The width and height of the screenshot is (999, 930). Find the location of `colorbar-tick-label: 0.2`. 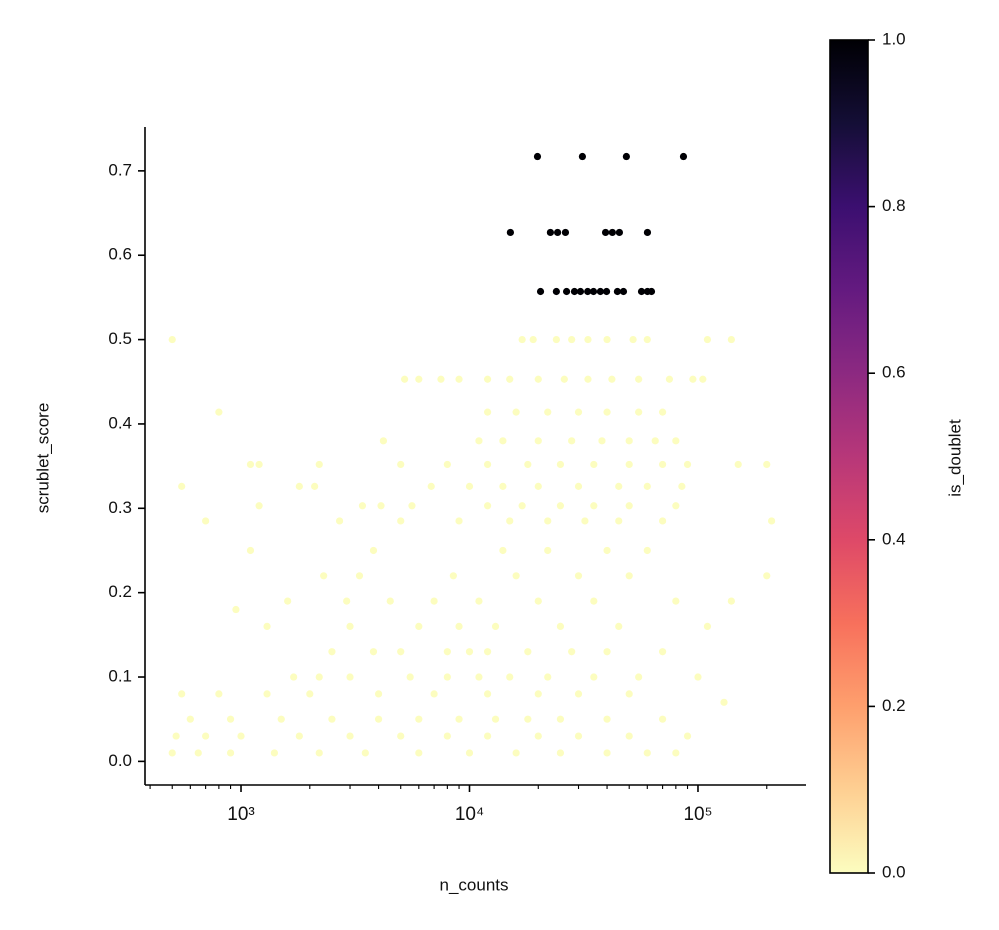

colorbar-tick-label: 0.2 is located at coordinates (894, 705).